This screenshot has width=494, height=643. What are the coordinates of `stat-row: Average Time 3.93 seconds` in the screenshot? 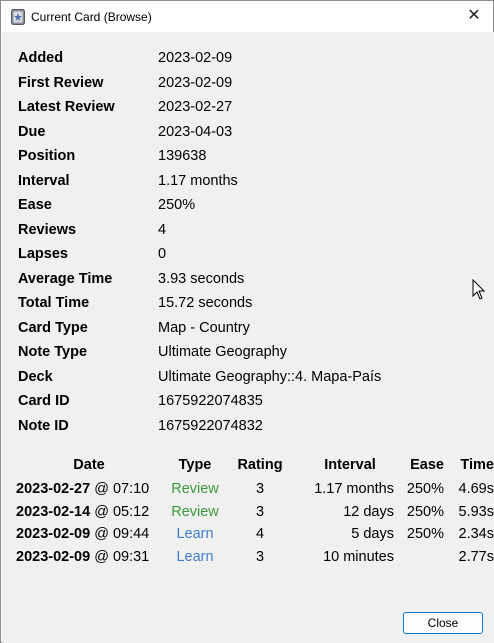 It's located at (199, 283).